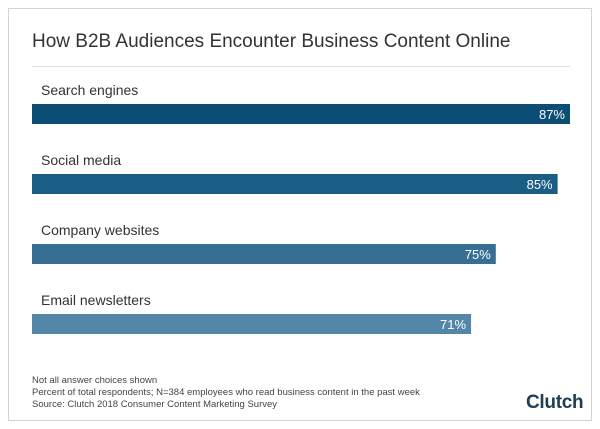  I want to click on clutch-logo: Clutch, so click(555, 402).